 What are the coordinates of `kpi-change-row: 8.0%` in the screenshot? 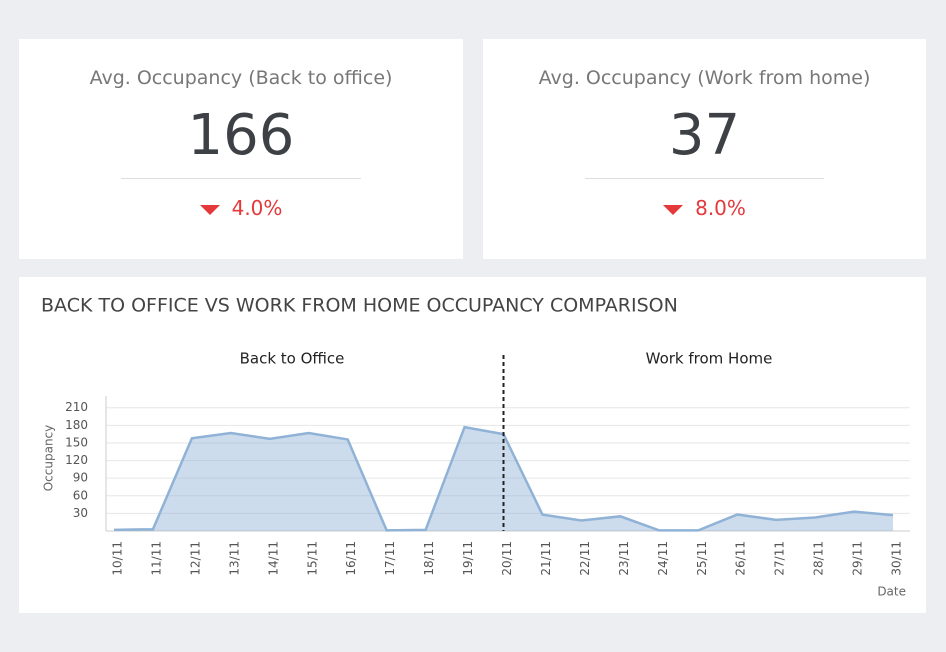 It's located at (704, 208).